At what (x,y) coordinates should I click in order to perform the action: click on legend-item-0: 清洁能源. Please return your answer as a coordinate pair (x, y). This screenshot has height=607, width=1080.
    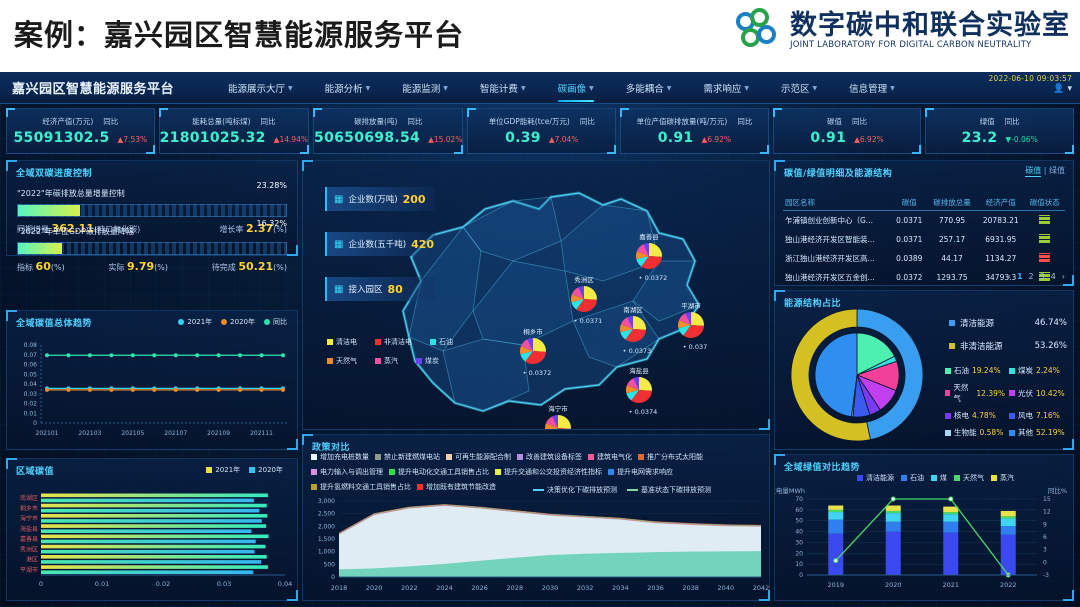
    Looking at the image, I should click on (875, 478).